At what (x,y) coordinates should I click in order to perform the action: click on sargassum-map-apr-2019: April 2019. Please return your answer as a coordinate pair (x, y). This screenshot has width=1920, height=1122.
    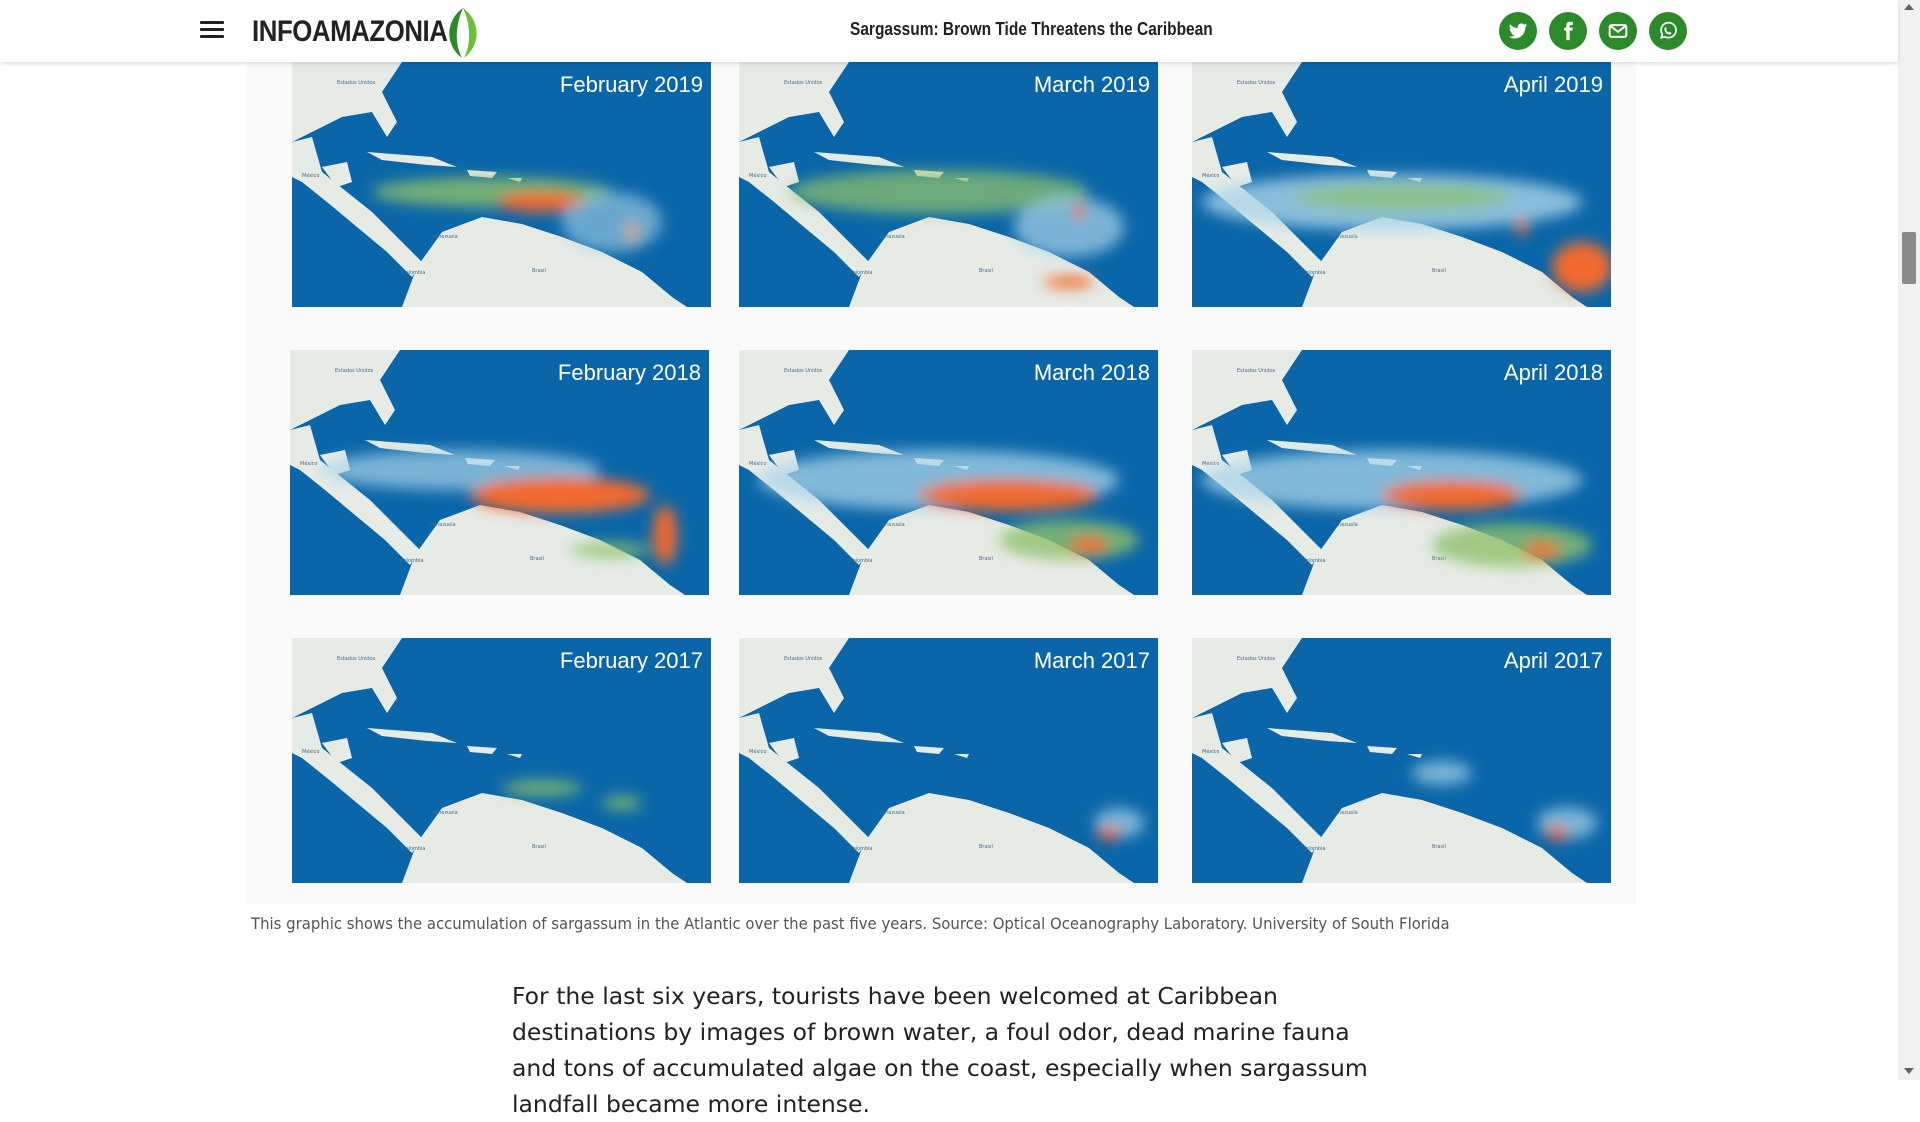
    Looking at the image, I should click on (1401, 184).